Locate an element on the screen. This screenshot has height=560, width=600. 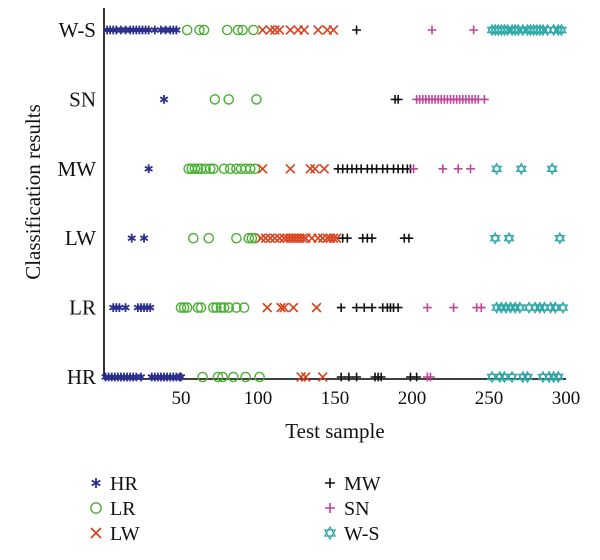
legend-item: LW is located at coordinates (115, 534).